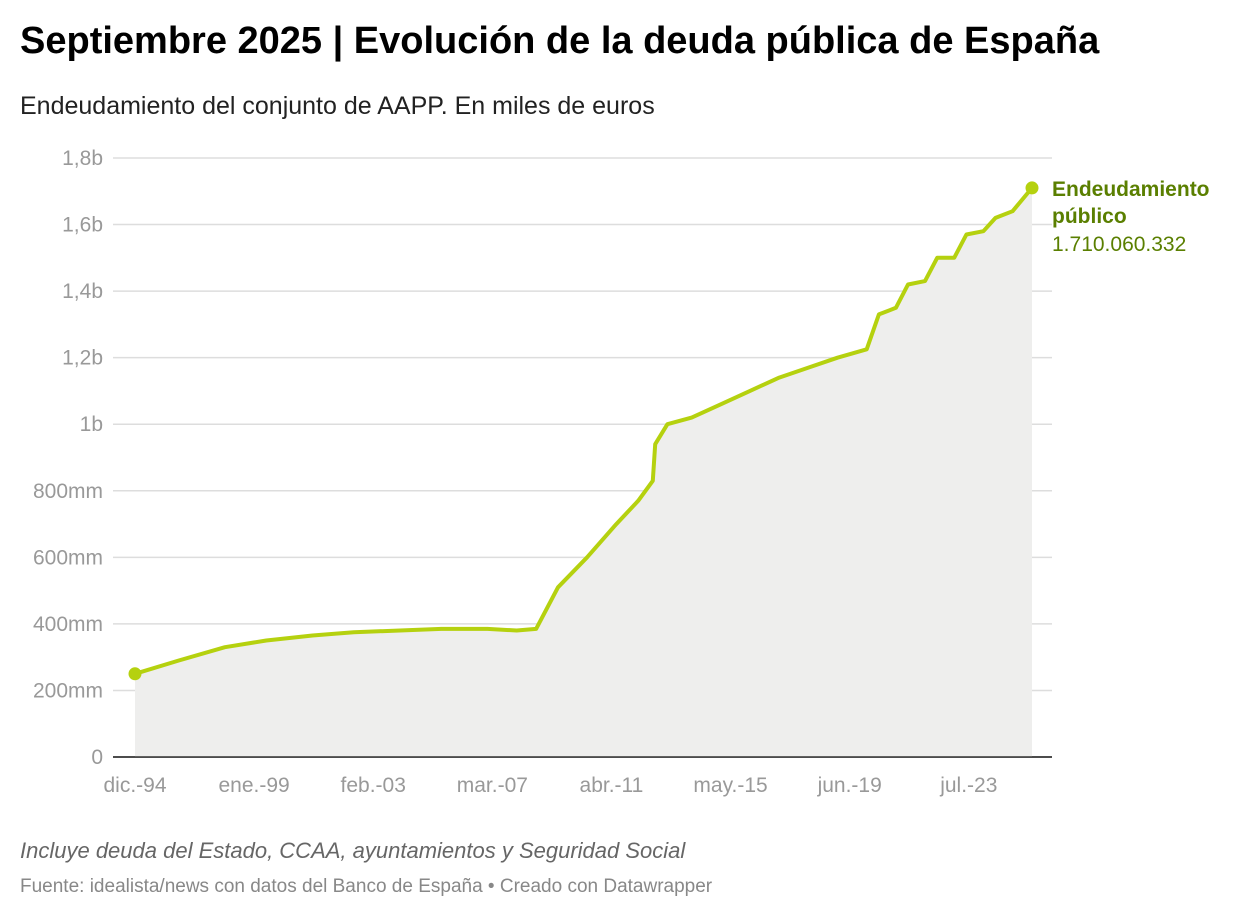 This screenshot has width=1240, height=922. What do you see at coordinates (492, 785) in the screenshot?
I see `x-tick-label: mar.-07` at bounding box center [492, 785].